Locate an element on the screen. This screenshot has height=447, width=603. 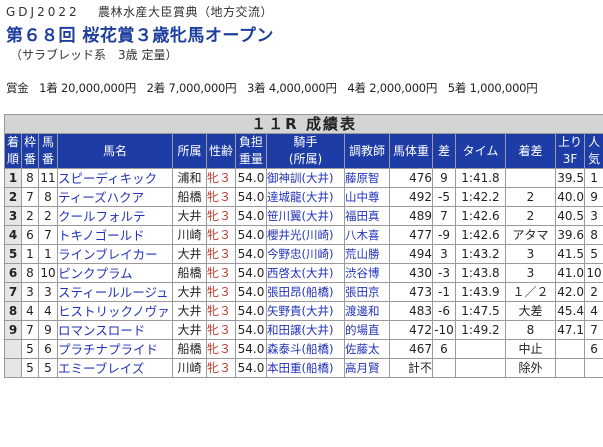
horse-name-link: ヒストリックノヴァ is located at coordinates (115, 311).